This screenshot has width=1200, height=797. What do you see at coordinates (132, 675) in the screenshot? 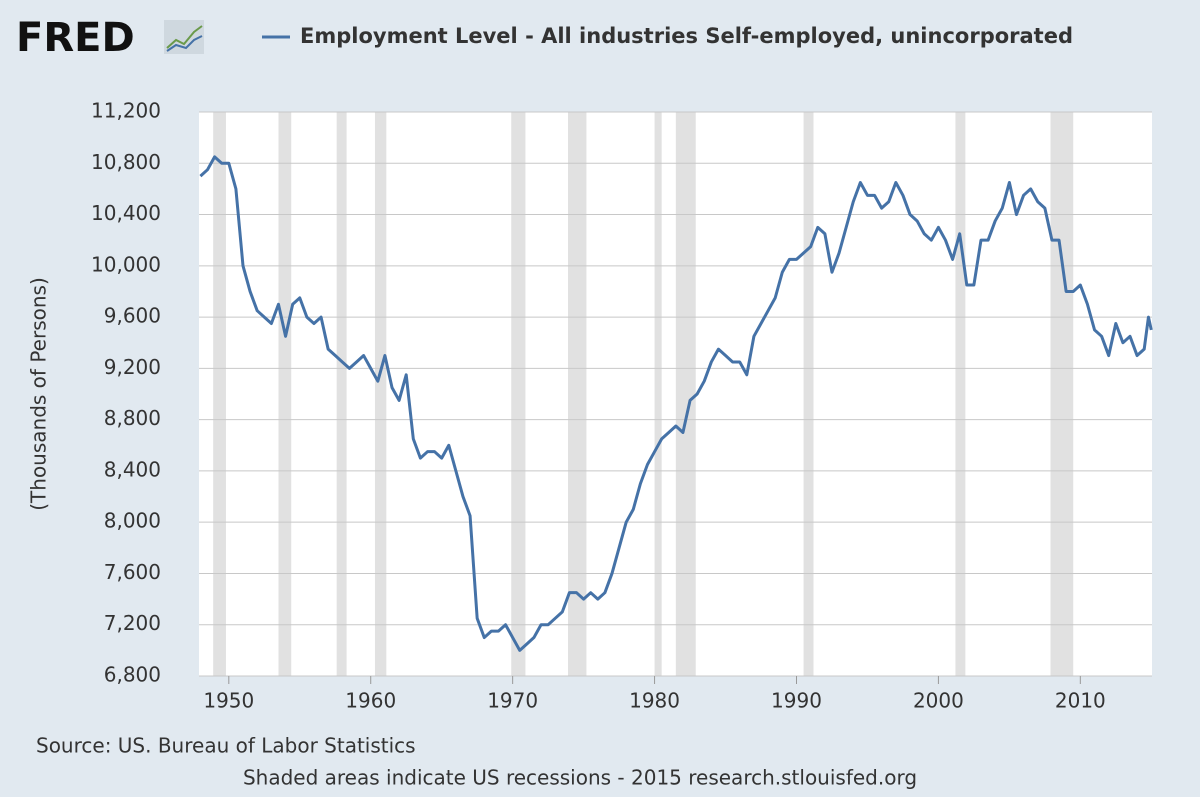
I see `y-tick-label: 6,800` at bounding box center [132, 675].